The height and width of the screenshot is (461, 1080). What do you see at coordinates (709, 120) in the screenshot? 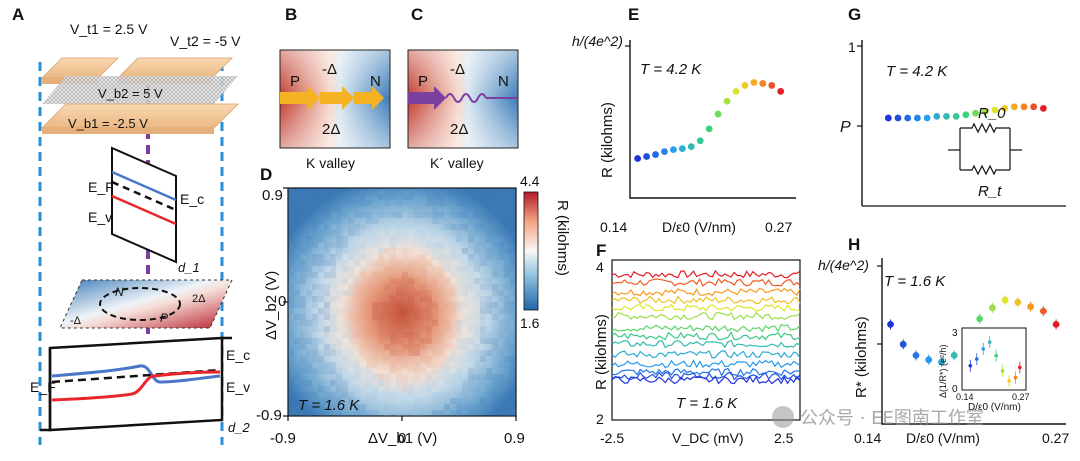
I see `e-scatter` at bounding box center [709, 120].